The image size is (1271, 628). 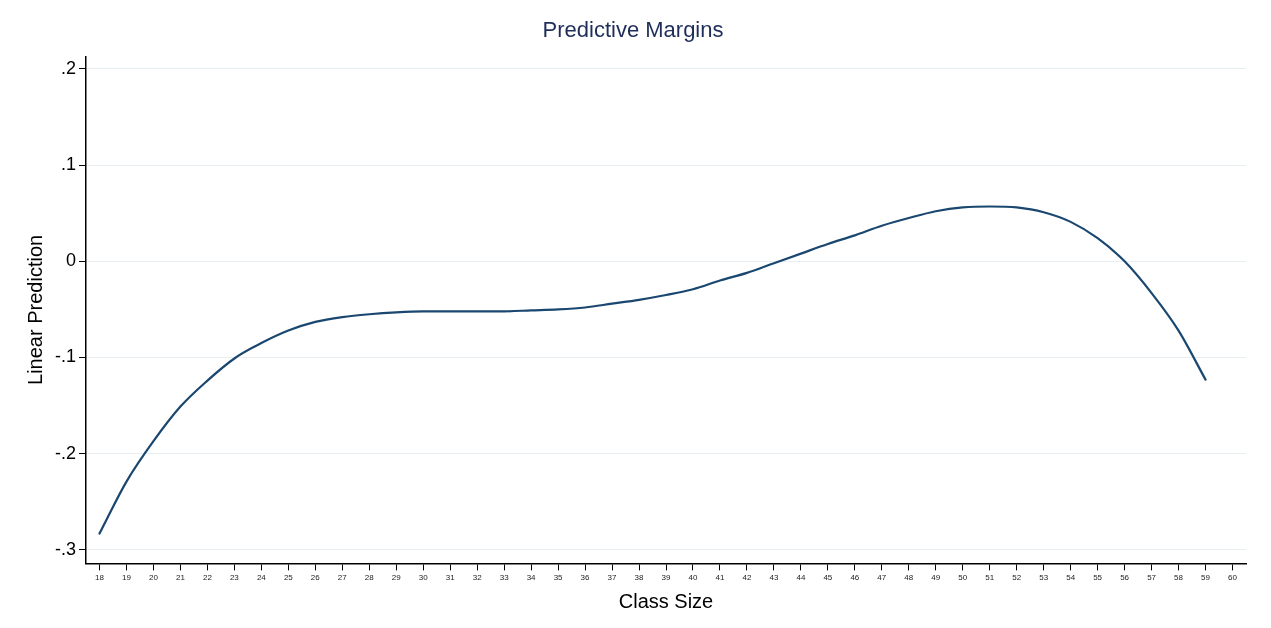 What do you see at coordinates (1206, 578) in the screenshot?
I see `x-tick-label: 59` at bounding box center [1206, 578].